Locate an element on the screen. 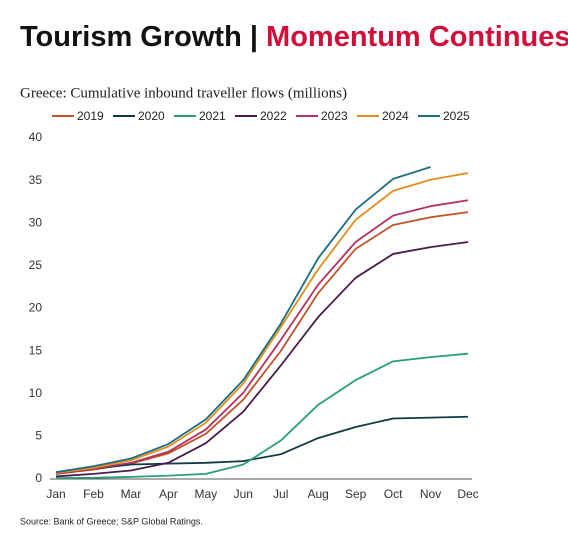  legend-label: 2024 is located at coordinates (395, 116).